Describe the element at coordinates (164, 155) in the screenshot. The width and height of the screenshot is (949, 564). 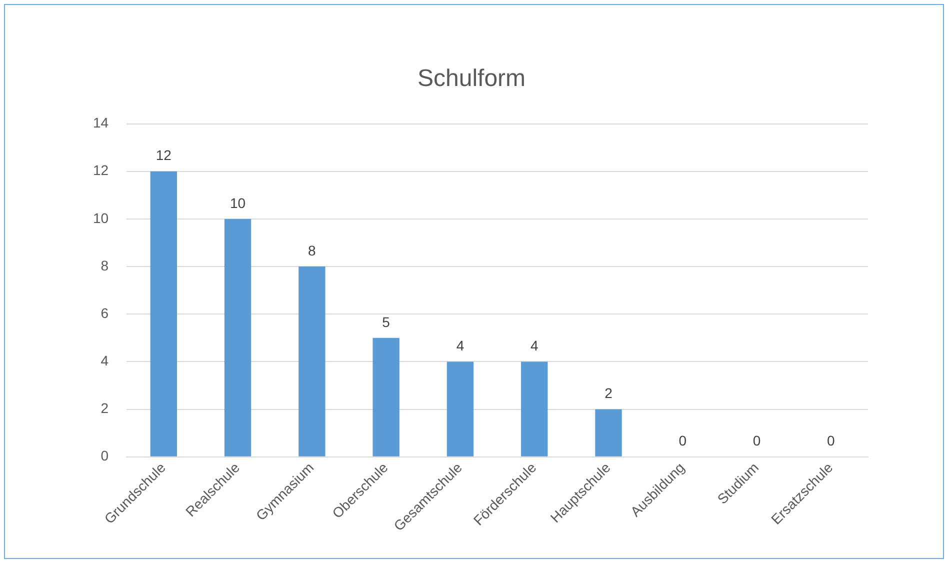
I see `data-label: 12` at that location.